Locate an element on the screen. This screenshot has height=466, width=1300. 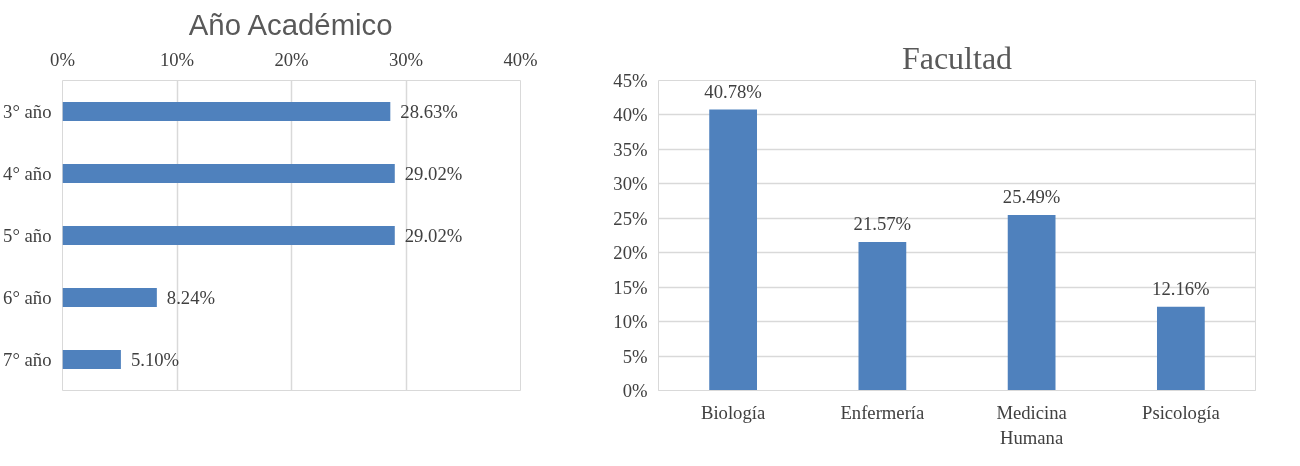
y-tick-label: 4° año is located at coordinates (27, 173).